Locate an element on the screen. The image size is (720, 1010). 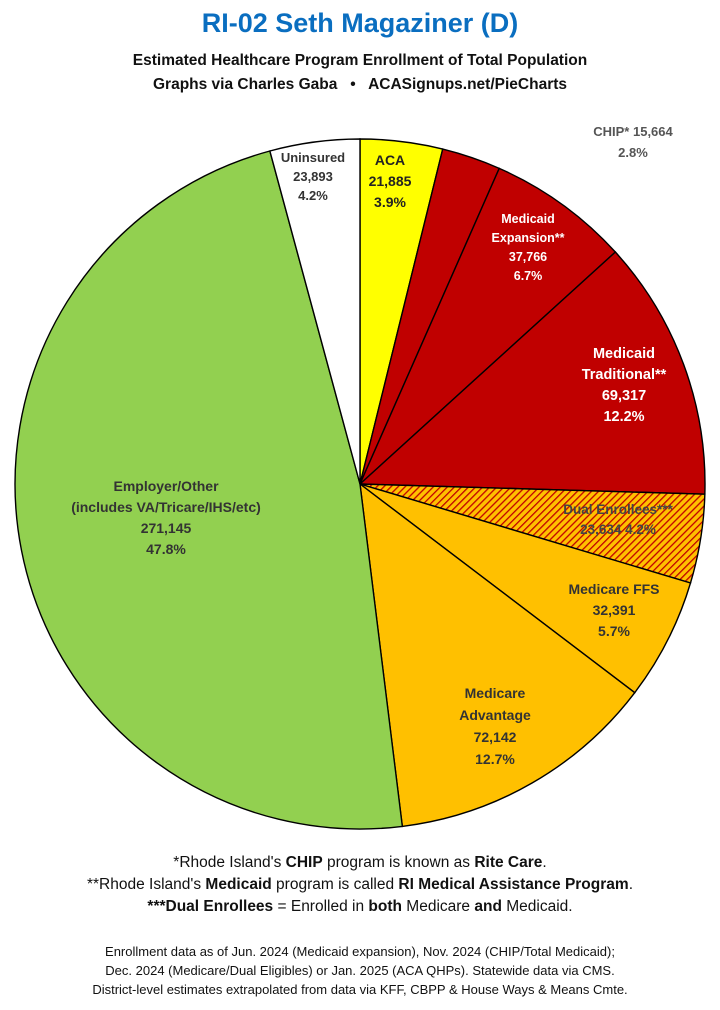
slice-label-7: Medicare Advantage 72,142 12.7% is located at coordinates (495, 726).